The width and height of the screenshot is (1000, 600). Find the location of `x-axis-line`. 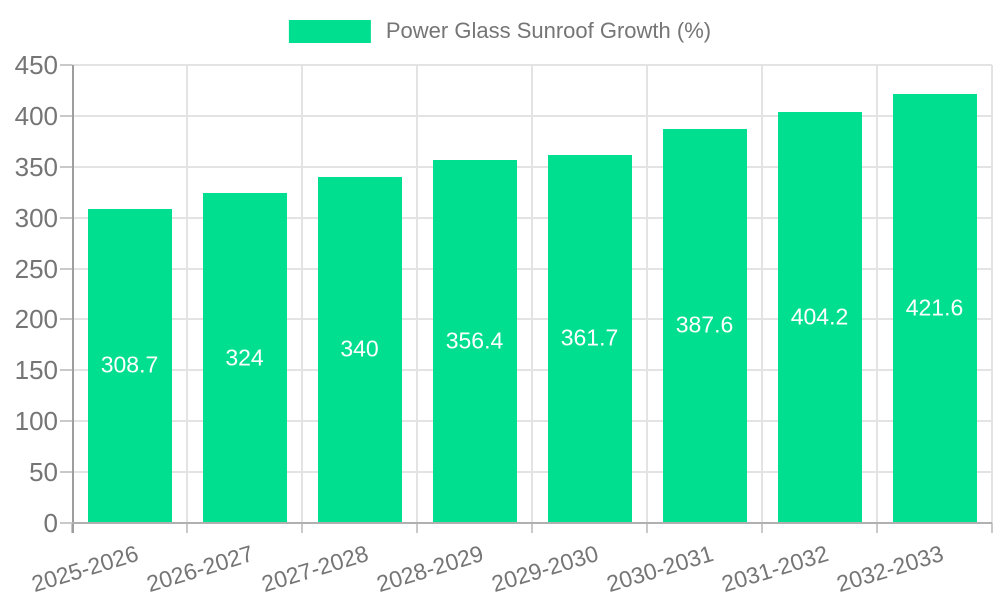

x-axis-line is located at coordinates (532, 523).